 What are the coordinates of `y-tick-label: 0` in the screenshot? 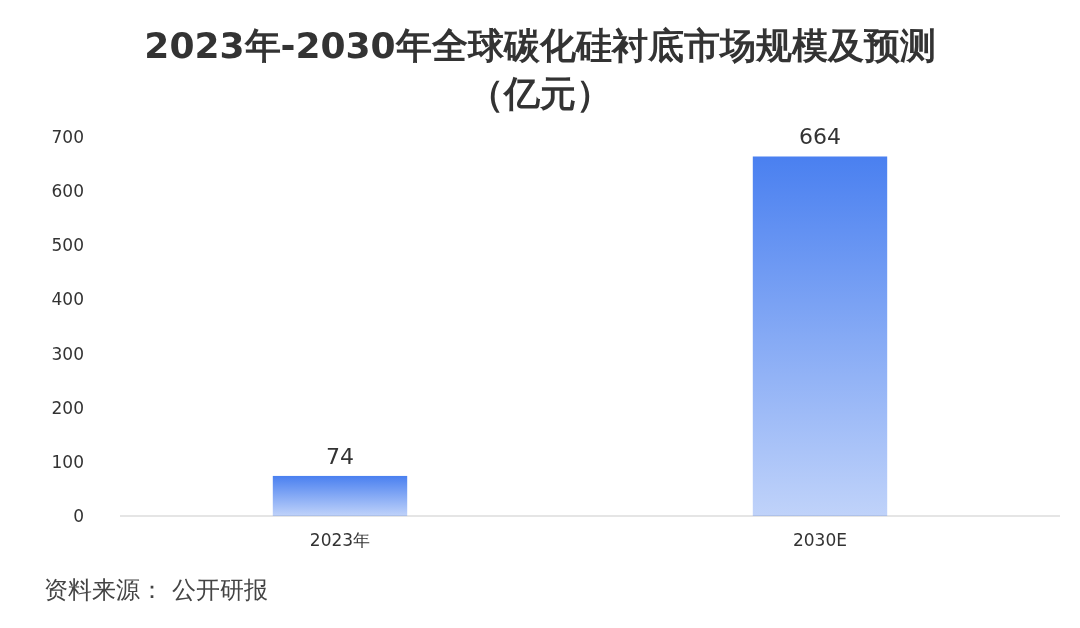 It's located at (78, 516).